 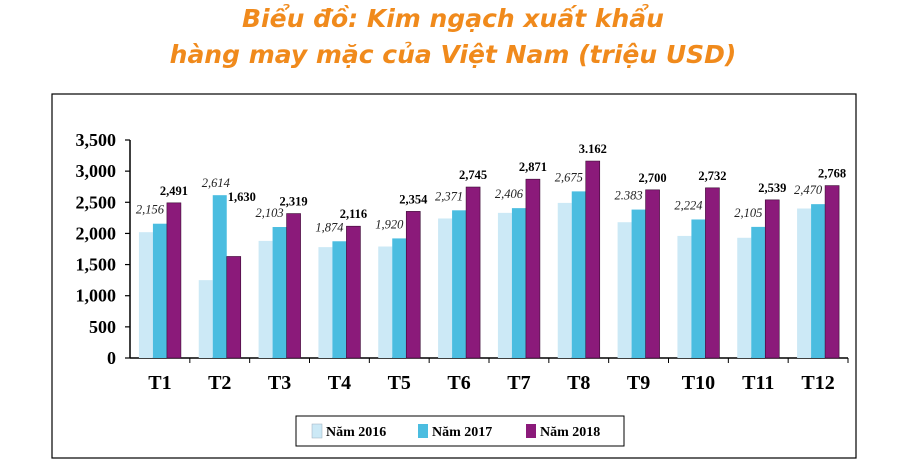 What do you see at coordinates (578, 383) in the screenshot?
I see `x-tick-label: T8` at bounding box center [578, 383].